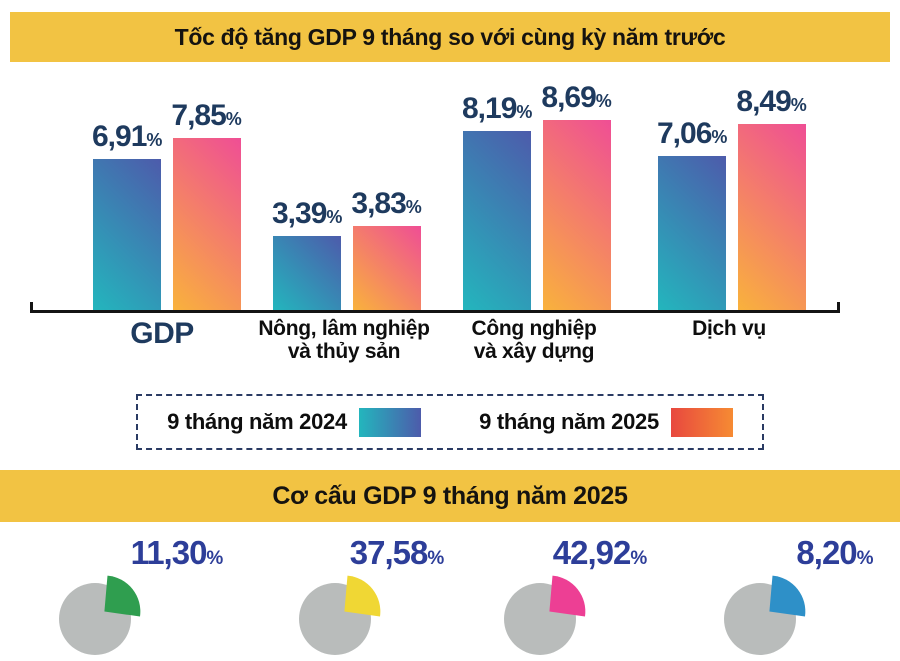 Image resolution: width=900 pixels, height=661 pixels. I want to click on bar-value-label: 3,83%, so click(386, 203).